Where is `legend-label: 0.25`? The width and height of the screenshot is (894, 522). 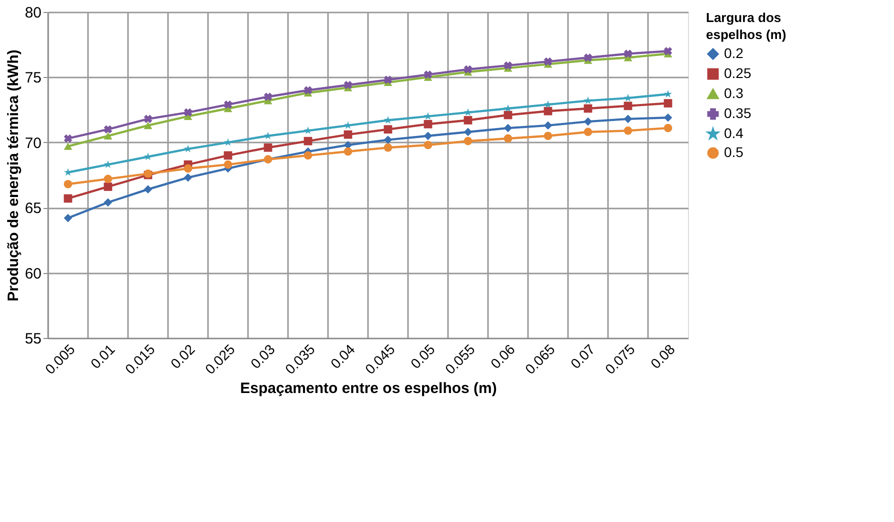 legend-label: 0.25 is located at coordinates (738, 73).